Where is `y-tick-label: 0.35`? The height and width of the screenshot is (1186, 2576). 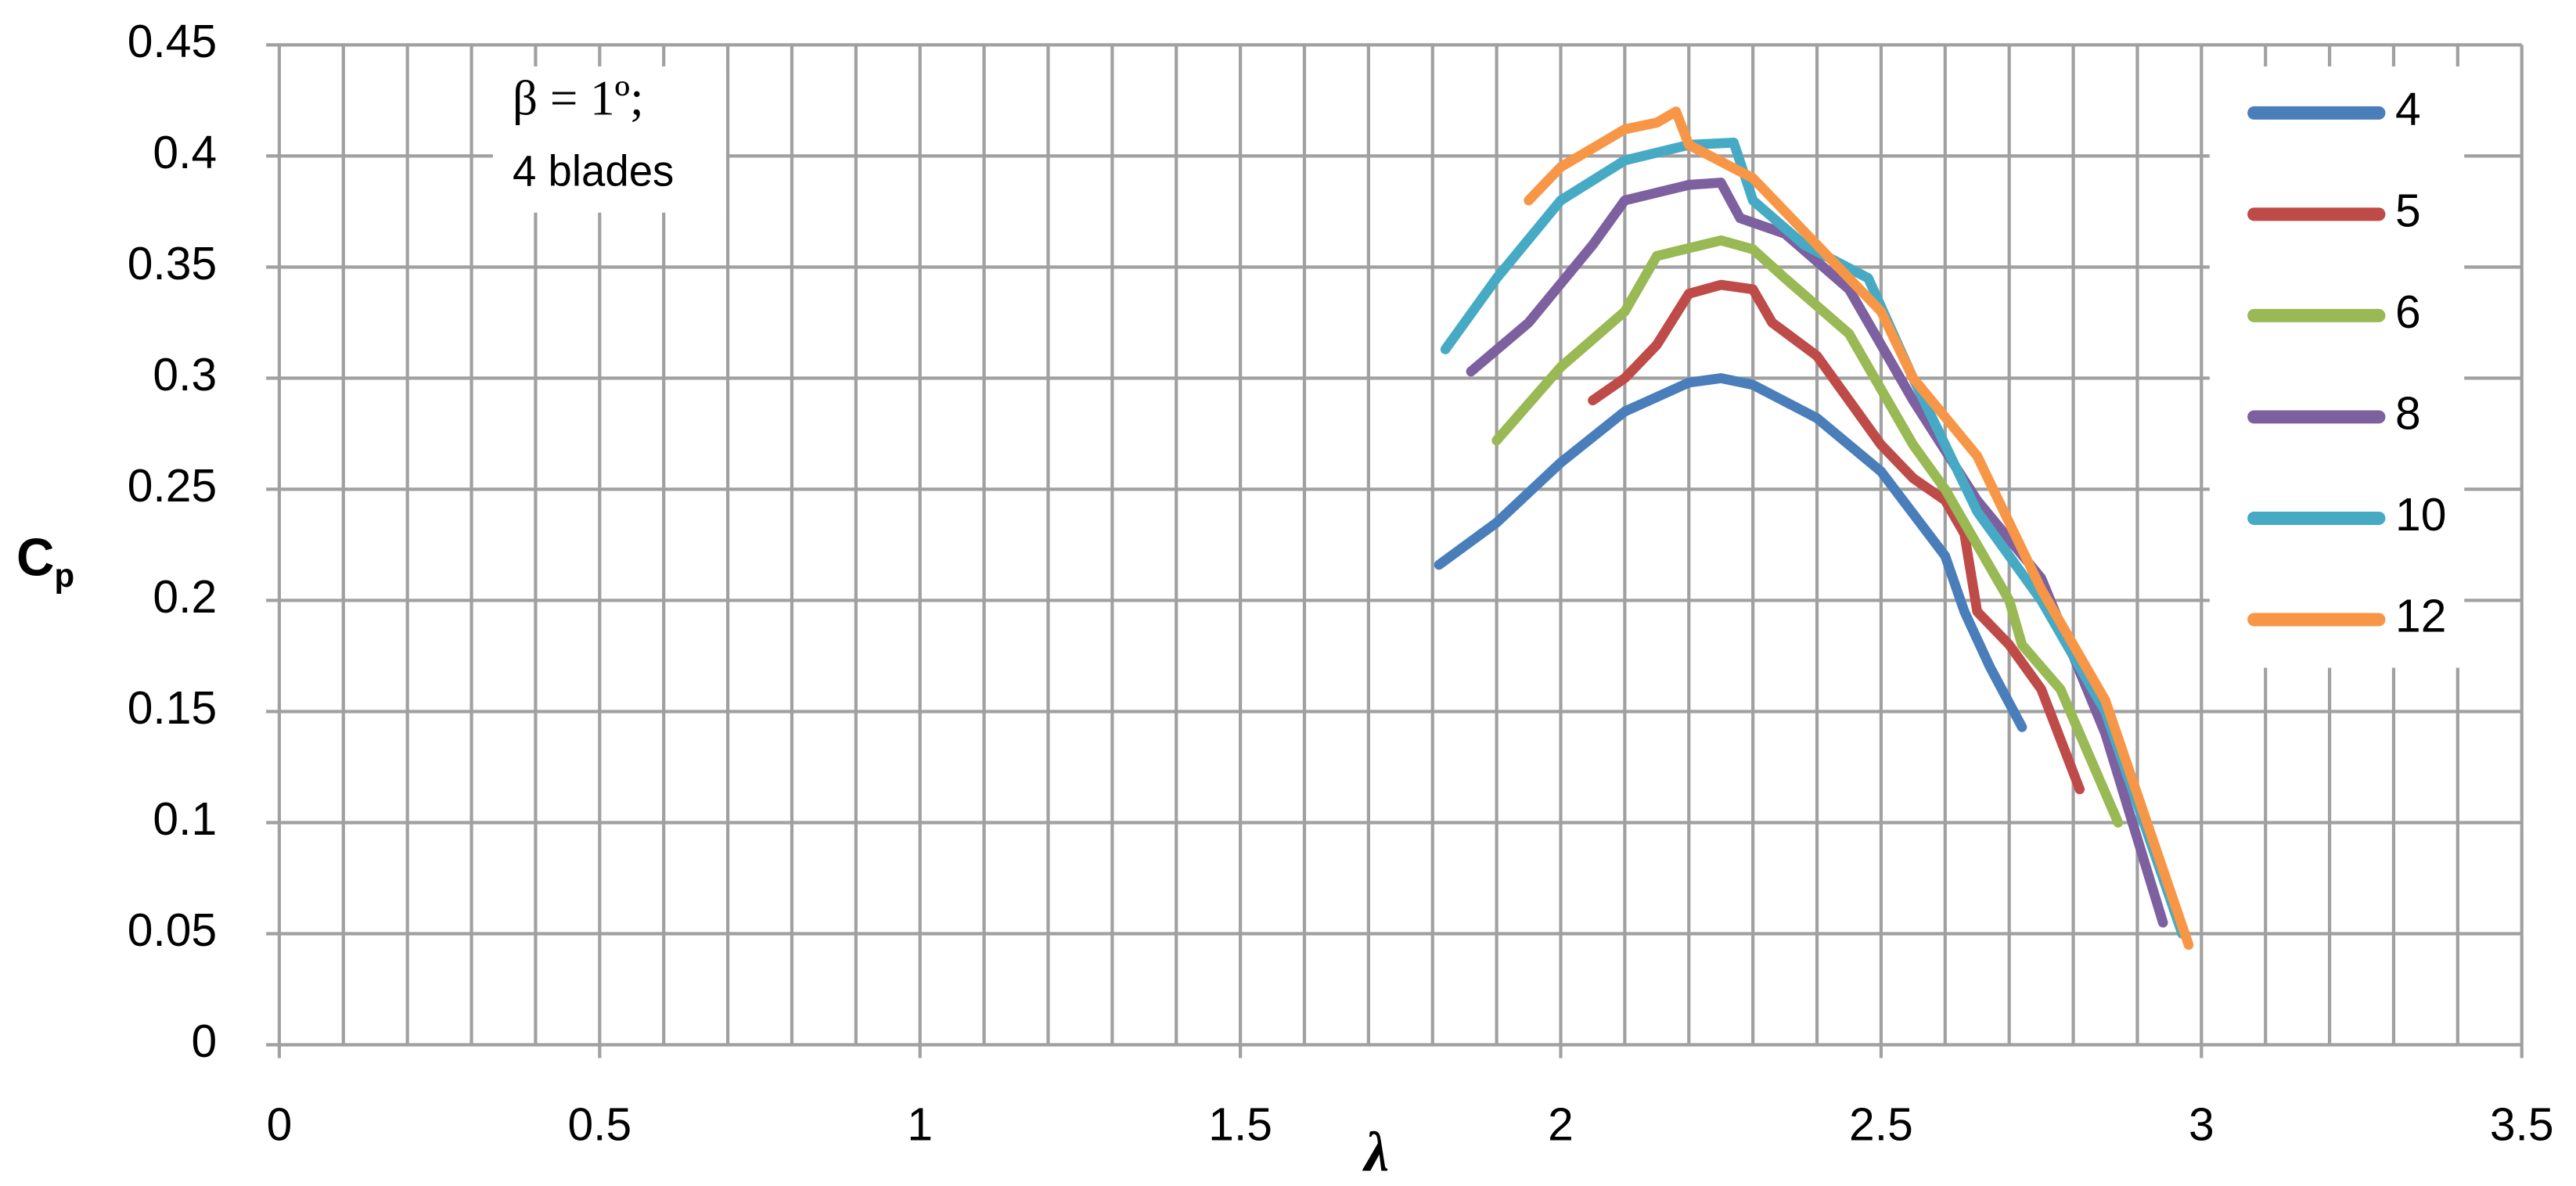 y-tick-label: 0.35 is located at coordinates (173, 263).